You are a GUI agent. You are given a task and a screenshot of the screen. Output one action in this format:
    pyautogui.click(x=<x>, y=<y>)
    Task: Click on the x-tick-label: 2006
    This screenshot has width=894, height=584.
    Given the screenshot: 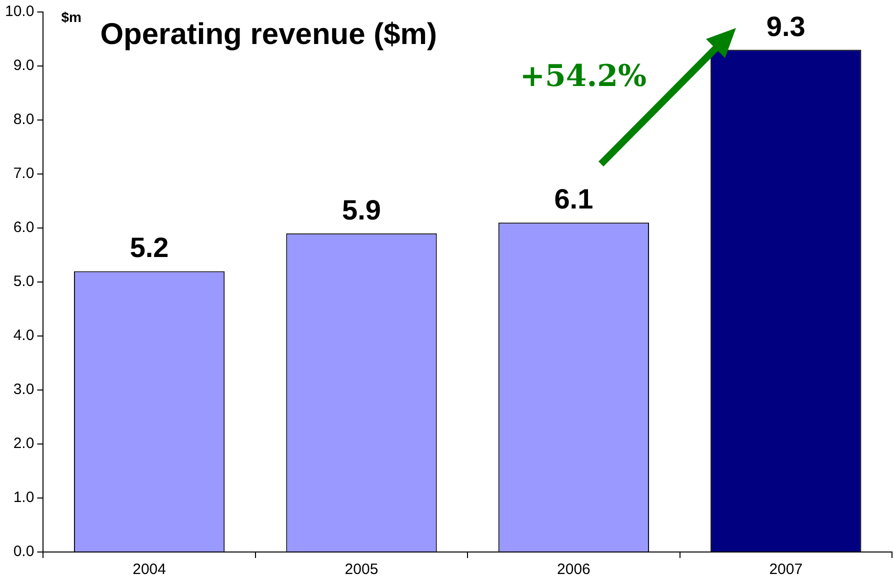 What is the action you would take?
    pyautogui.click(x=573, y=569)
    